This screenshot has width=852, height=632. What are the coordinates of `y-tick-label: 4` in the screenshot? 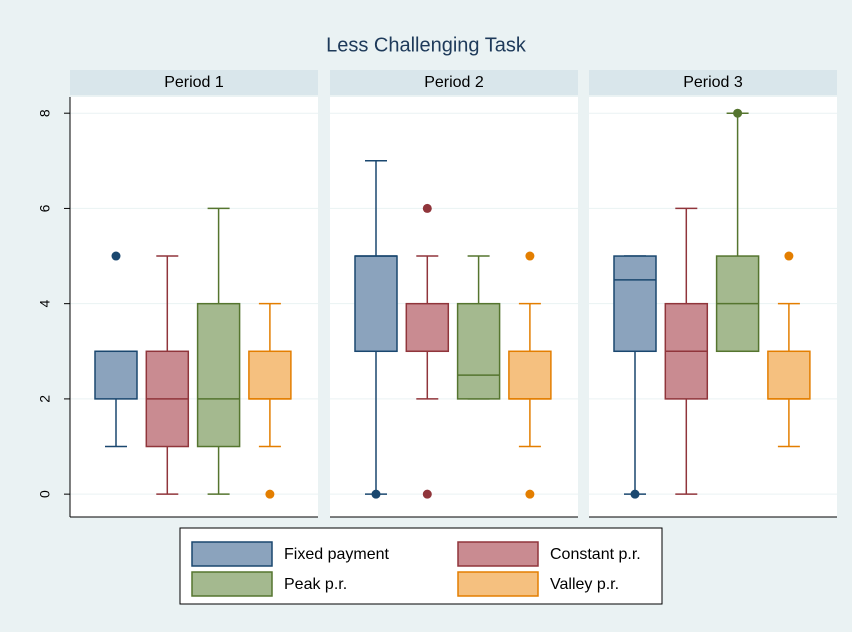 It's located at (45, 304).